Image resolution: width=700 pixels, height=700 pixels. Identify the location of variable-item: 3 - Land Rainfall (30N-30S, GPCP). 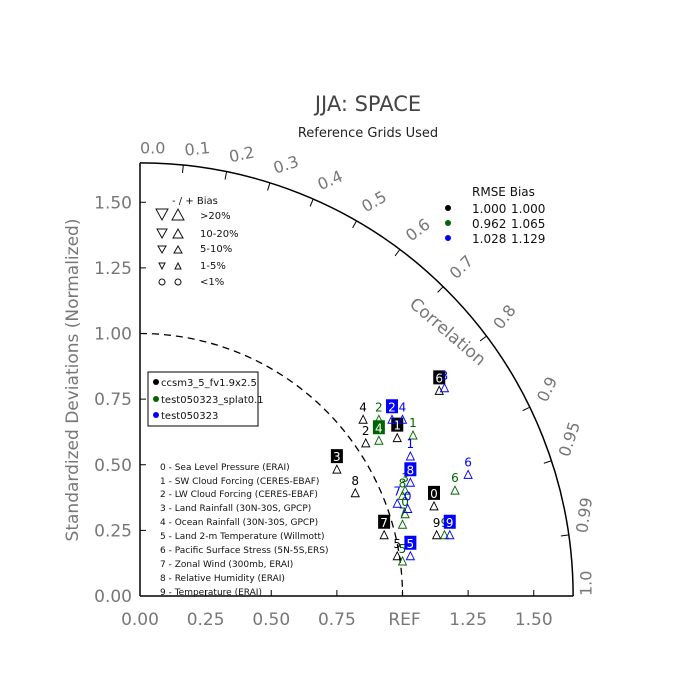
(235, 509).